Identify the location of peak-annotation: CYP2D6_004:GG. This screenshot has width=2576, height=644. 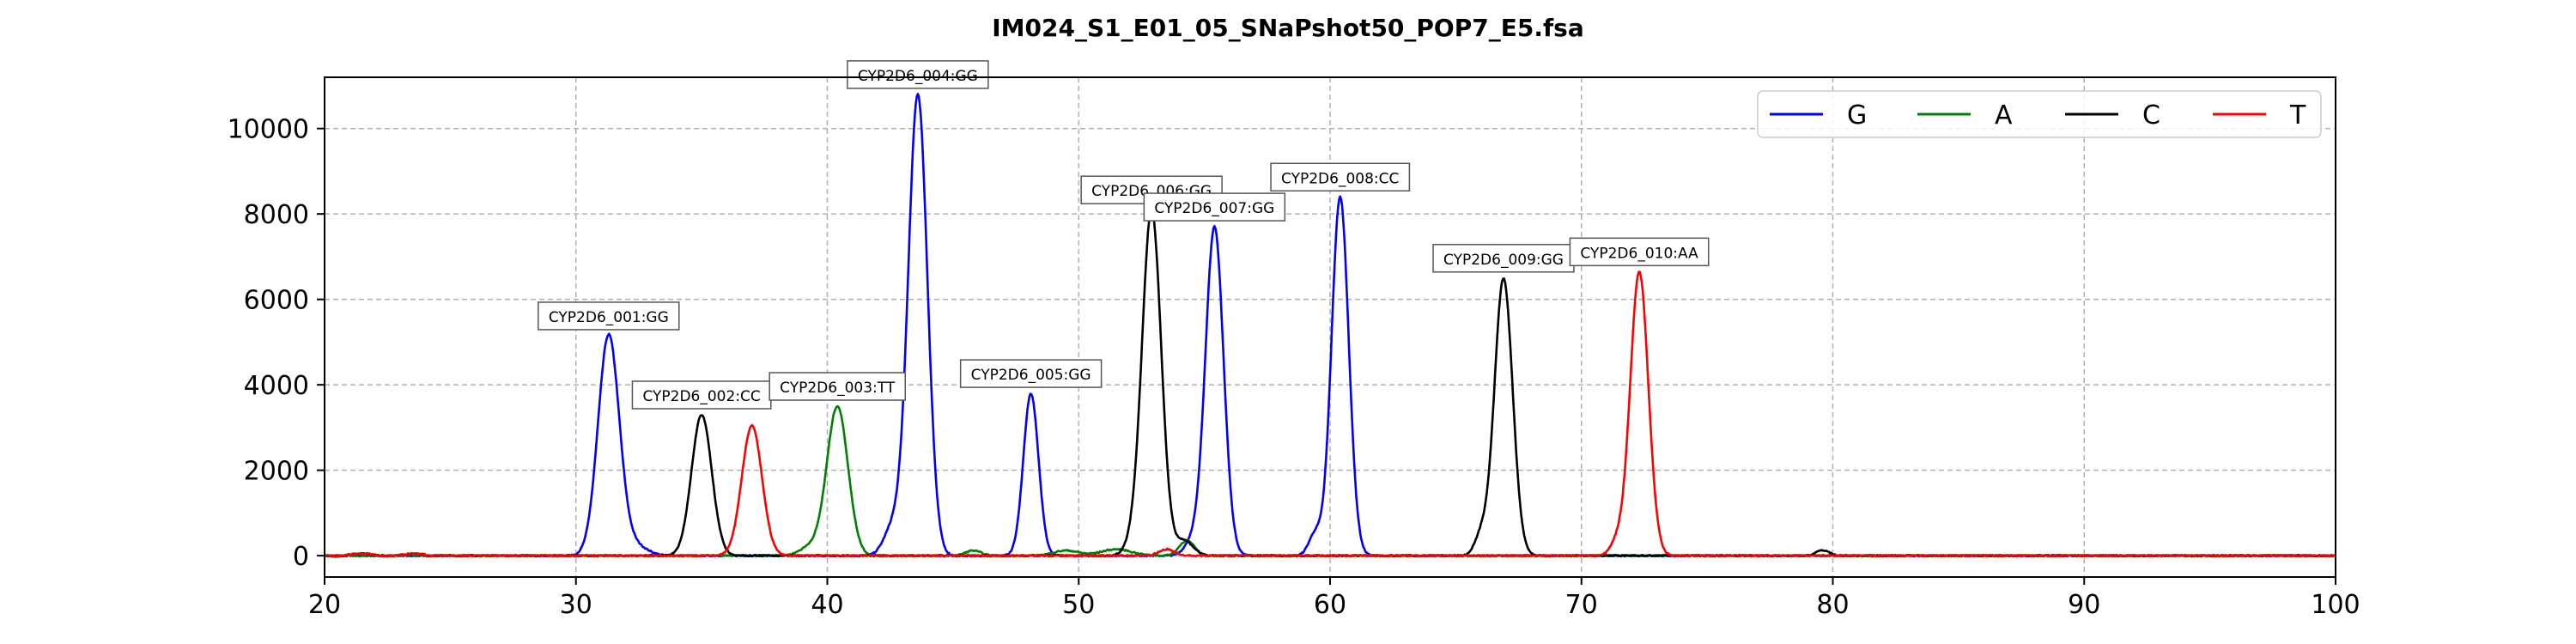
(918, 74).